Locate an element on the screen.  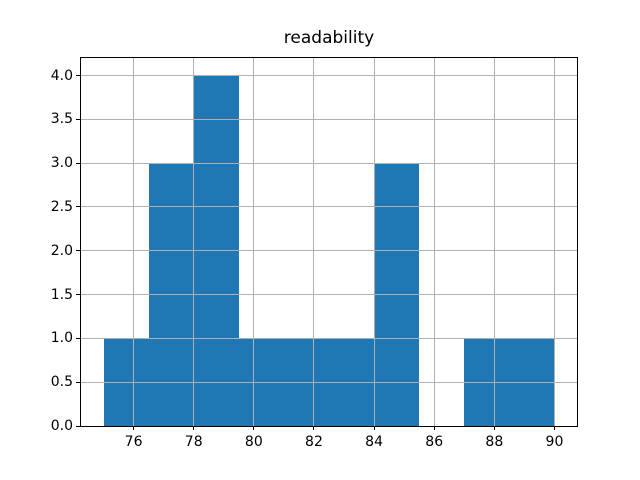
chart-title: readability is located at coordinates (329, 38).